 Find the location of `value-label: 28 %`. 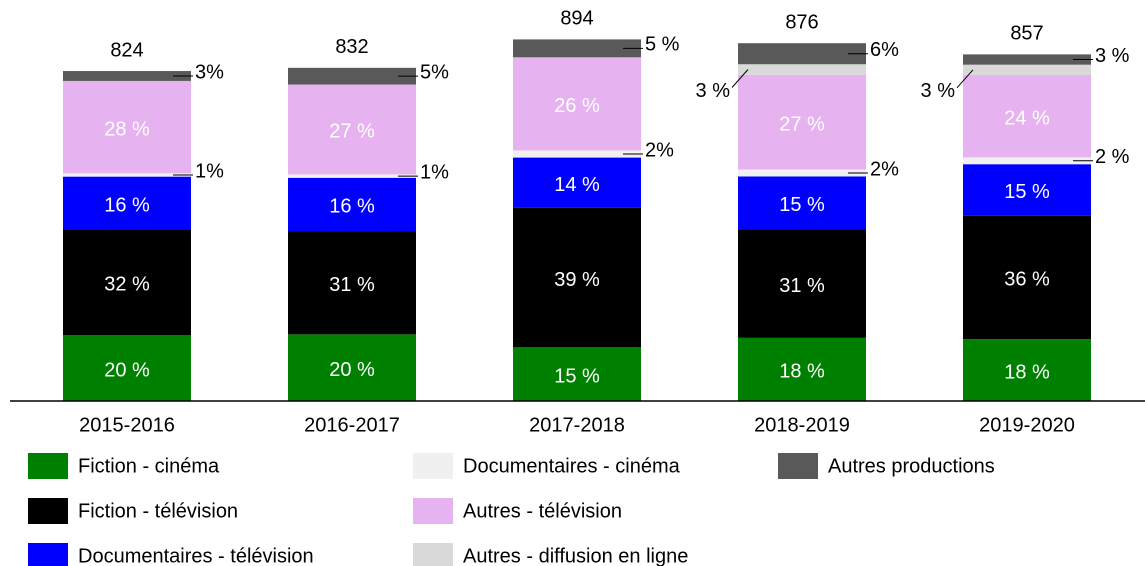

value-label: 28 % is located at coordinates (127, 129).